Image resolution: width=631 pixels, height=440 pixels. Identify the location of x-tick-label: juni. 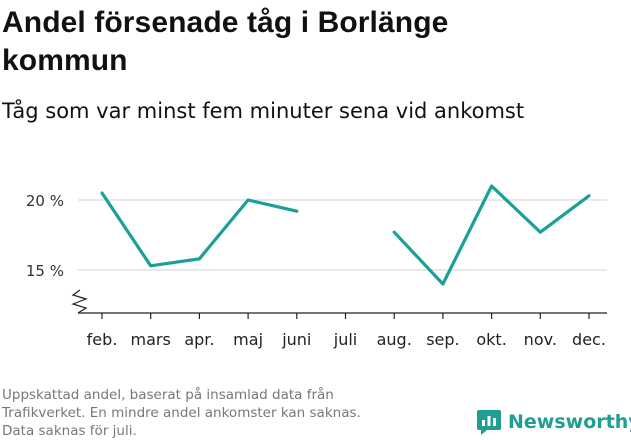
(296, 339).